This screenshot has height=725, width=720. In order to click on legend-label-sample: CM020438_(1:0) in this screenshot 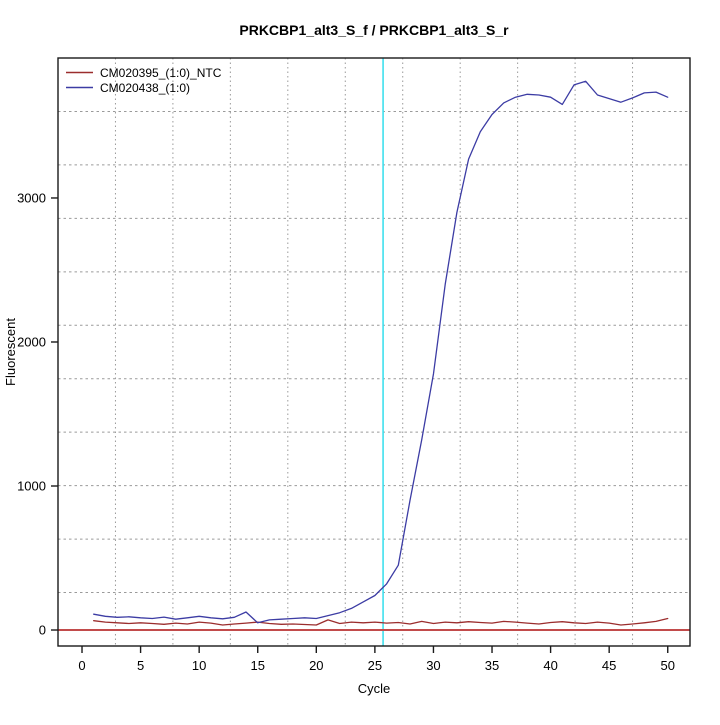, I will do `click(145, 88)`.